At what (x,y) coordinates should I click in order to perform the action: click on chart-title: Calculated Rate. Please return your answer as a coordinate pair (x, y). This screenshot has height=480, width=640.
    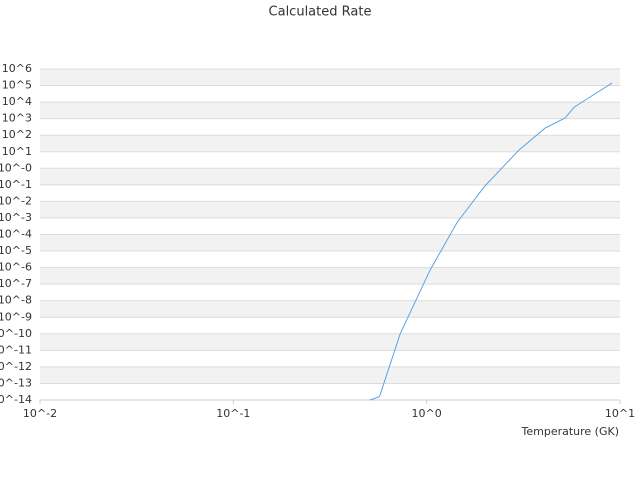
    Looking at the image, I should click on (320, 12).